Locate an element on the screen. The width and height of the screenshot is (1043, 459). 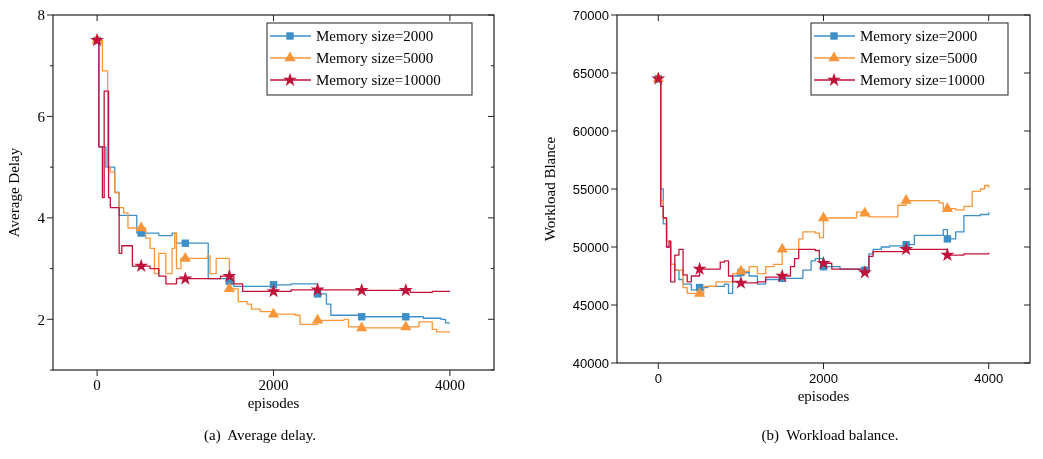
y-tick-label: 55000 is located at coordinates (590, 189).